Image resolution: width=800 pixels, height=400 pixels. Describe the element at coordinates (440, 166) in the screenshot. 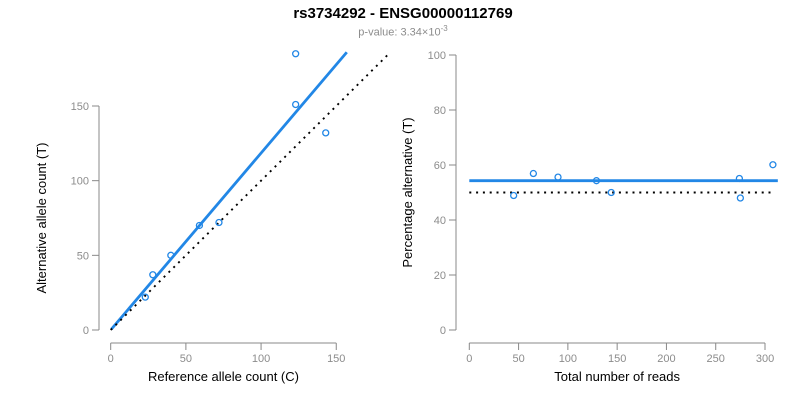

I see `y-tick-label: 60` at that location.